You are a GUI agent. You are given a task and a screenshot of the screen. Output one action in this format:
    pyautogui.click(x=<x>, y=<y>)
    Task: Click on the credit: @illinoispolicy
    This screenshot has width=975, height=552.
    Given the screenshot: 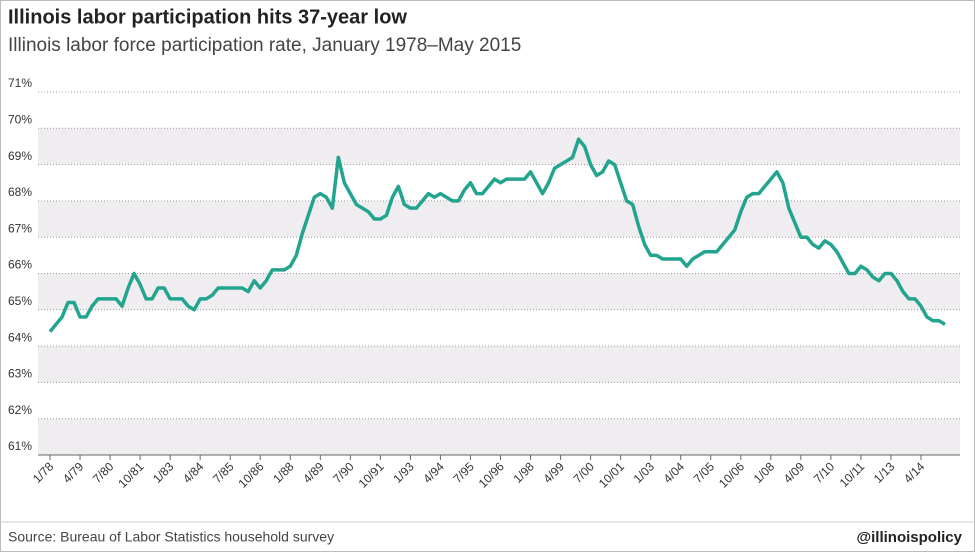 What is the action you would take?
    pyautogui.click(x=910, y=537)
    